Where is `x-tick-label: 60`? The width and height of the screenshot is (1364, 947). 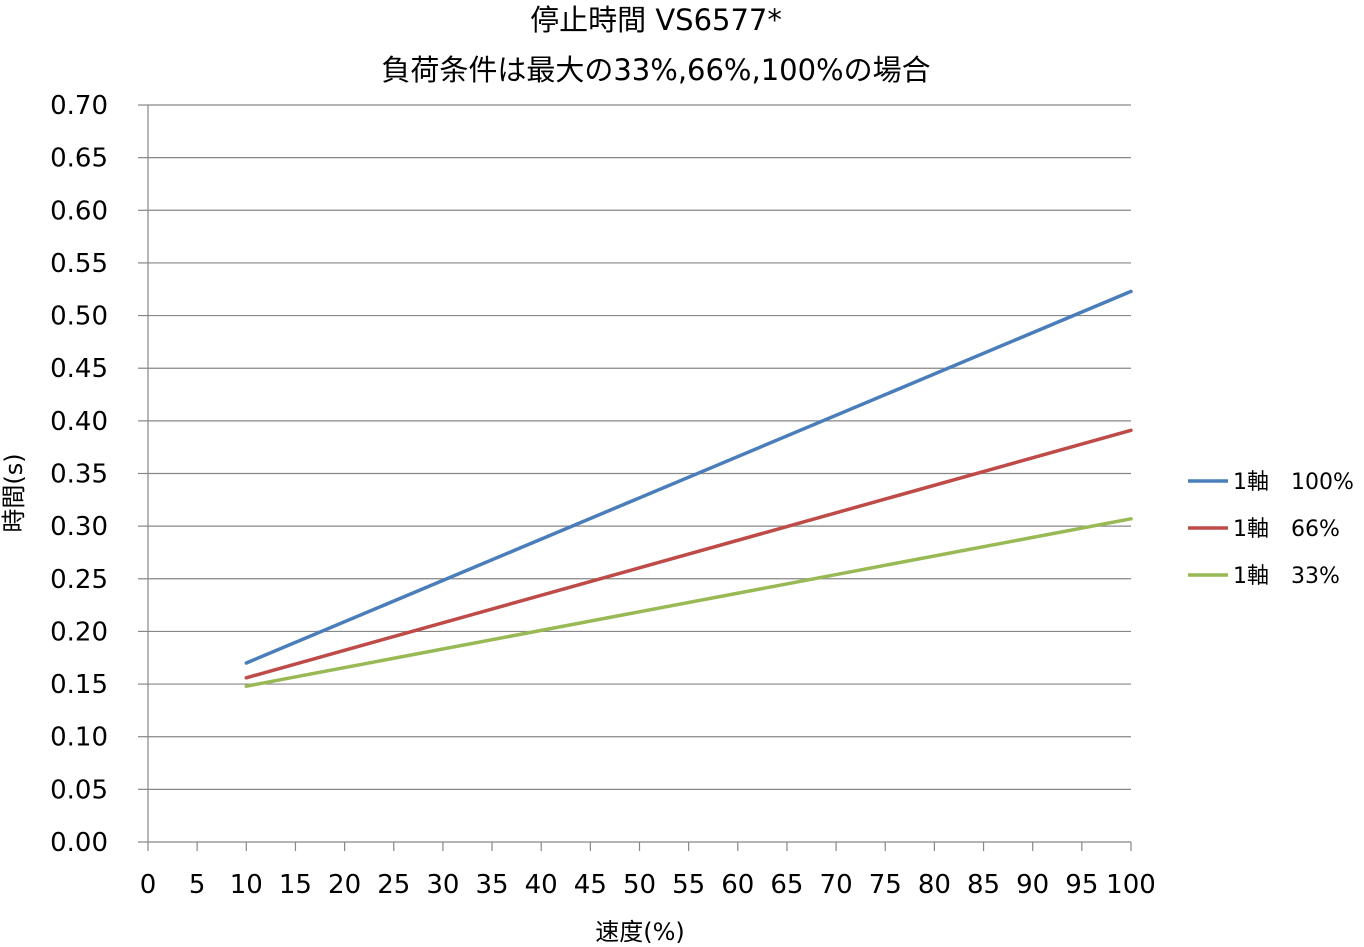 x-tick-label: 60 is located at coordinates (737, 885).